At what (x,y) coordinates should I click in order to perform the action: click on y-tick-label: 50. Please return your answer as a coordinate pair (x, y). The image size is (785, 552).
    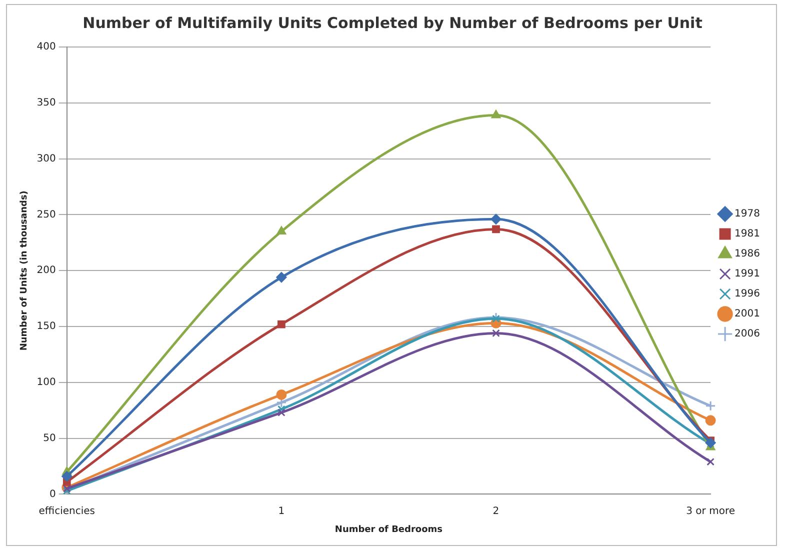
    Looking at the image, I should click on (49, 438).